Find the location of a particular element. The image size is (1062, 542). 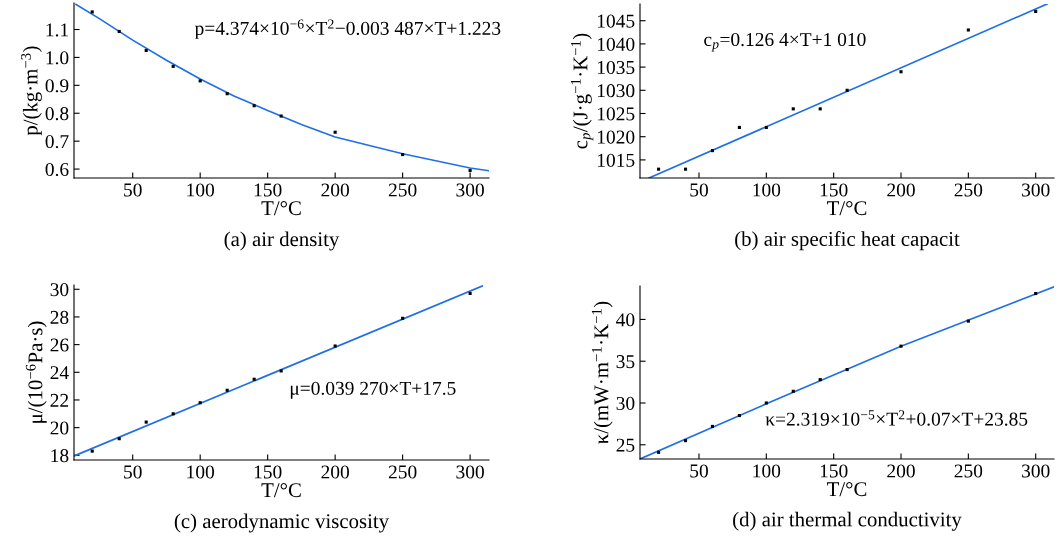

y-axis-title: κ/(mW·m$^{−1}$·K$^{−1}$) is located at coordinates (602, 372).